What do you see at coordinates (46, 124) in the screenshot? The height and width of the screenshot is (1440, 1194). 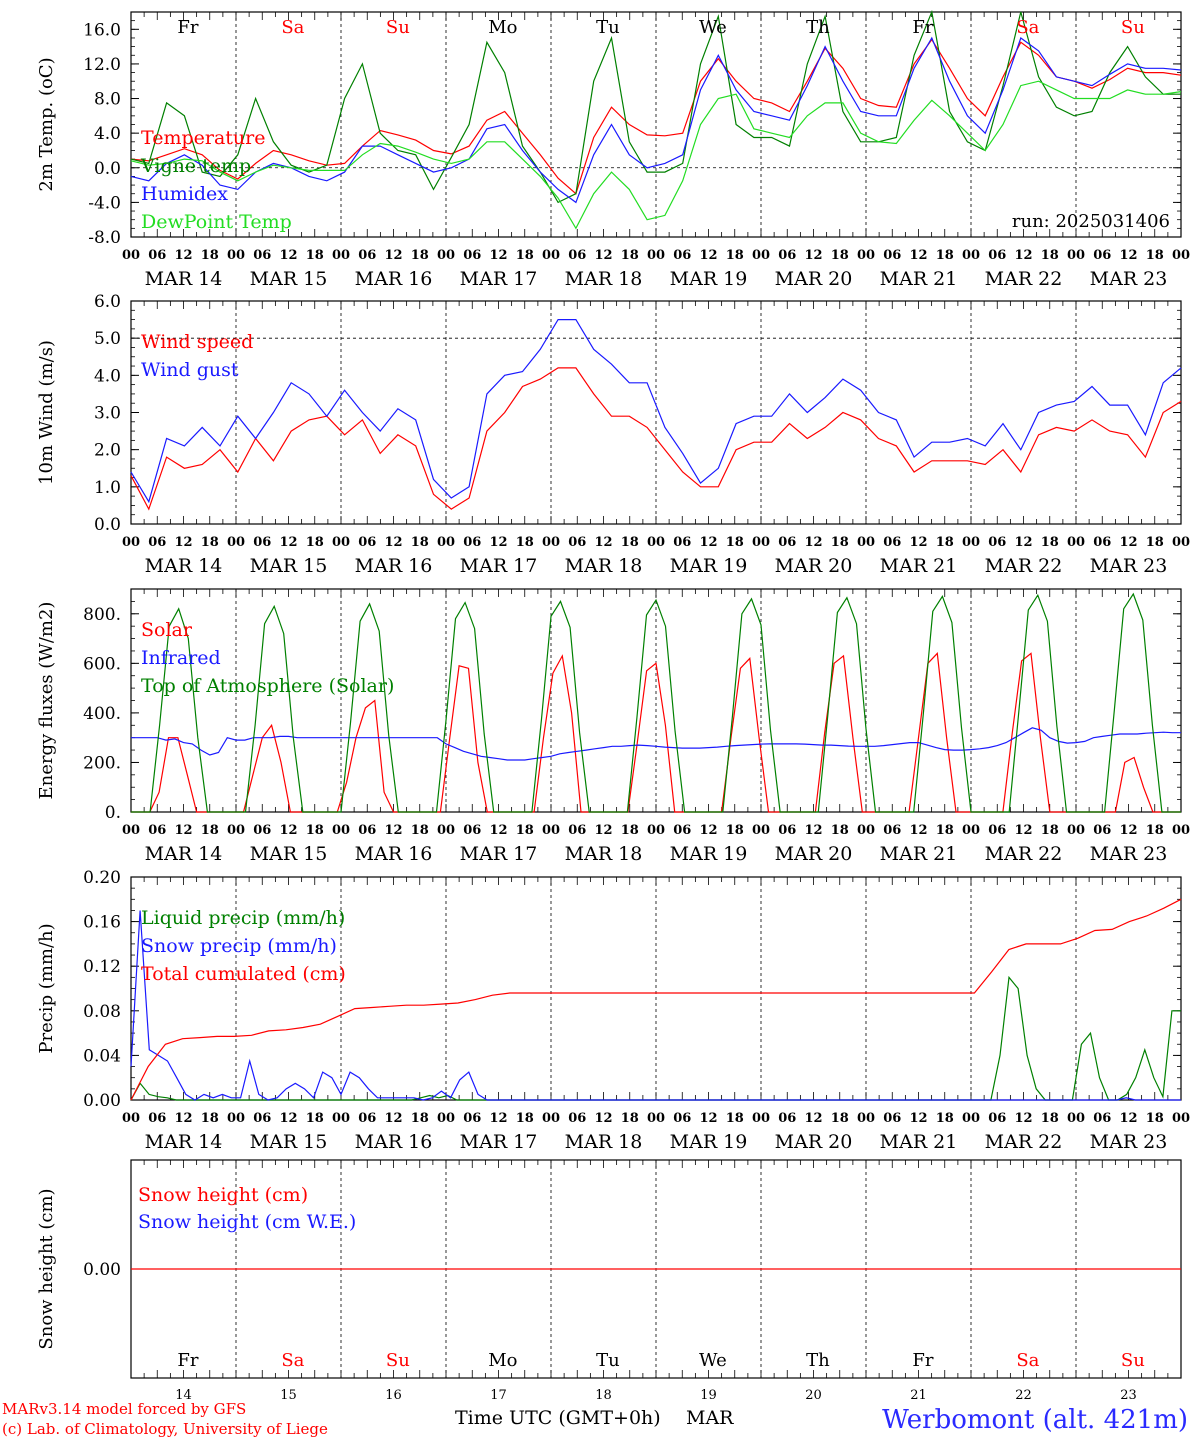 I see `y-axis-label: 2m Temp. (oC)` at bounding box center [46, 124].